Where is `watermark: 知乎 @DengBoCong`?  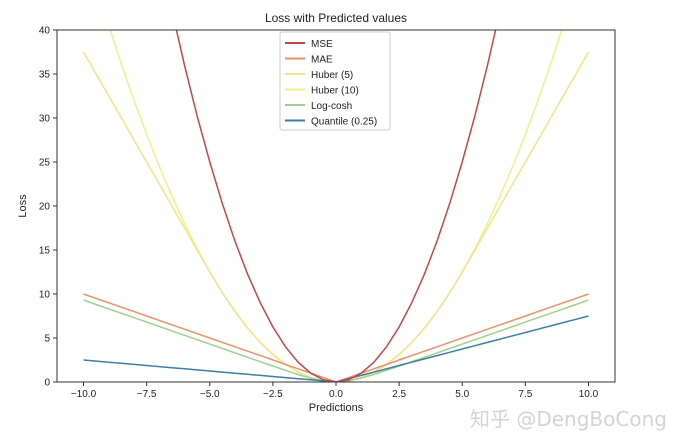
watermark: 知乎 @DengBoCong is located at coordinates (568, 419).